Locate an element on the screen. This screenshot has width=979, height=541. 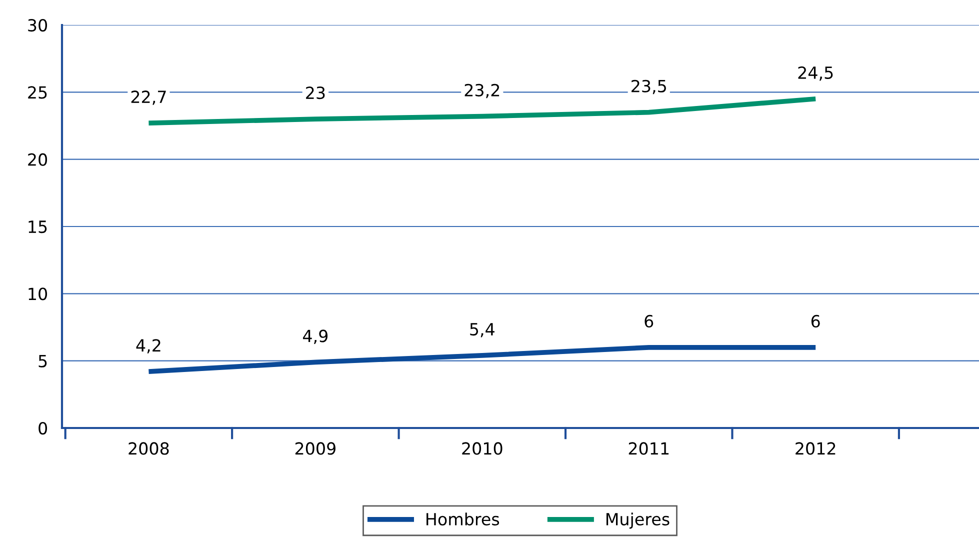
data-label: 23,2 is located at coordinates (482, 91).